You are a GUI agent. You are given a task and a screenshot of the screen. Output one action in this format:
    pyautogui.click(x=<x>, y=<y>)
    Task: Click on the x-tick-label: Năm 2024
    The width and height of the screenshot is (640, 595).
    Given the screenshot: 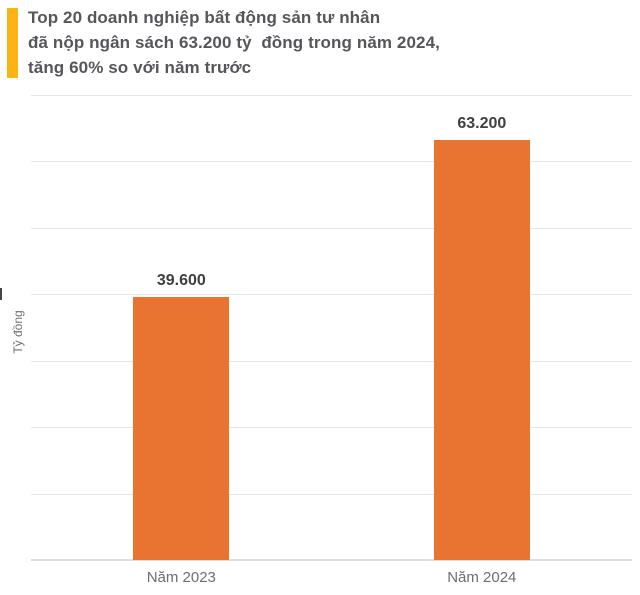 What is the action you would take?
    pyautogui.click(x=482, y=577)
    